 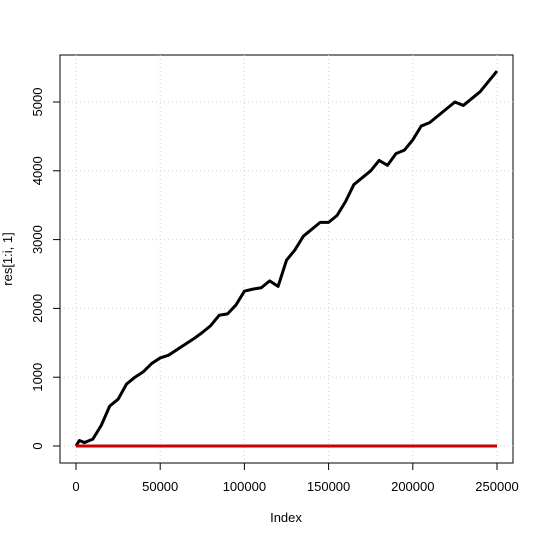 I want to click on x-axis-label: Index, so click(x=286, y=517).